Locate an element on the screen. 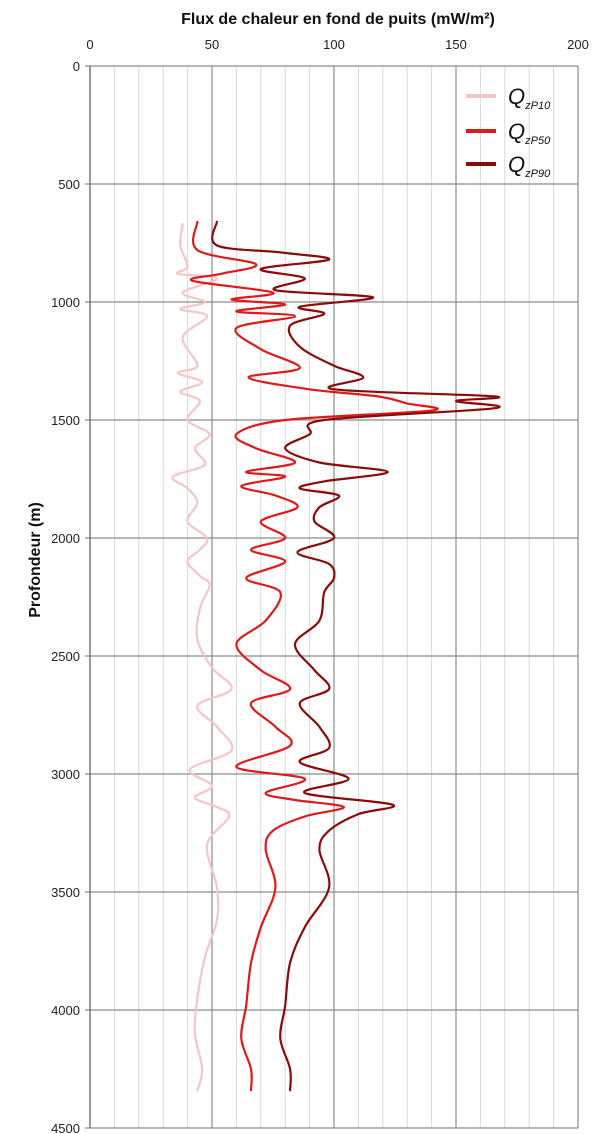 Image resolution: width=602 pixels, height=1134 pixels. y-tick-label: 4000 is located at coordinates (65, 1010).